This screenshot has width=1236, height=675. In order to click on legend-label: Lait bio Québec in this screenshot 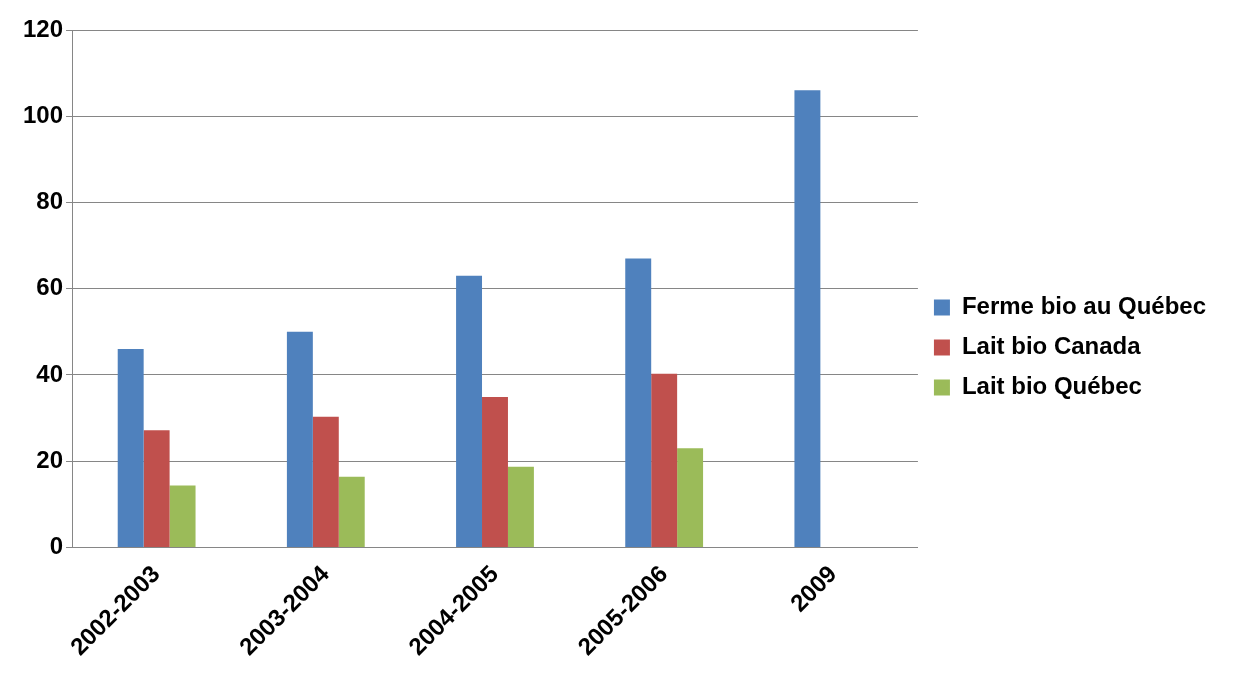, I will do `click(1051, 386)`.